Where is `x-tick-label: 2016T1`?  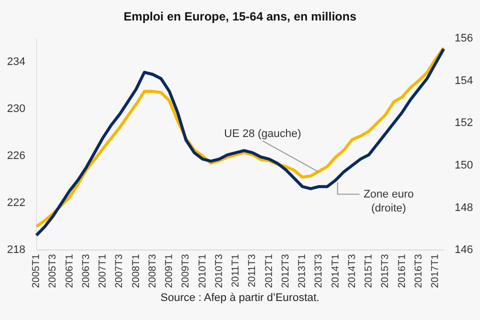 x-tick-label: 2016T1 is located at coordinates (402, 271).